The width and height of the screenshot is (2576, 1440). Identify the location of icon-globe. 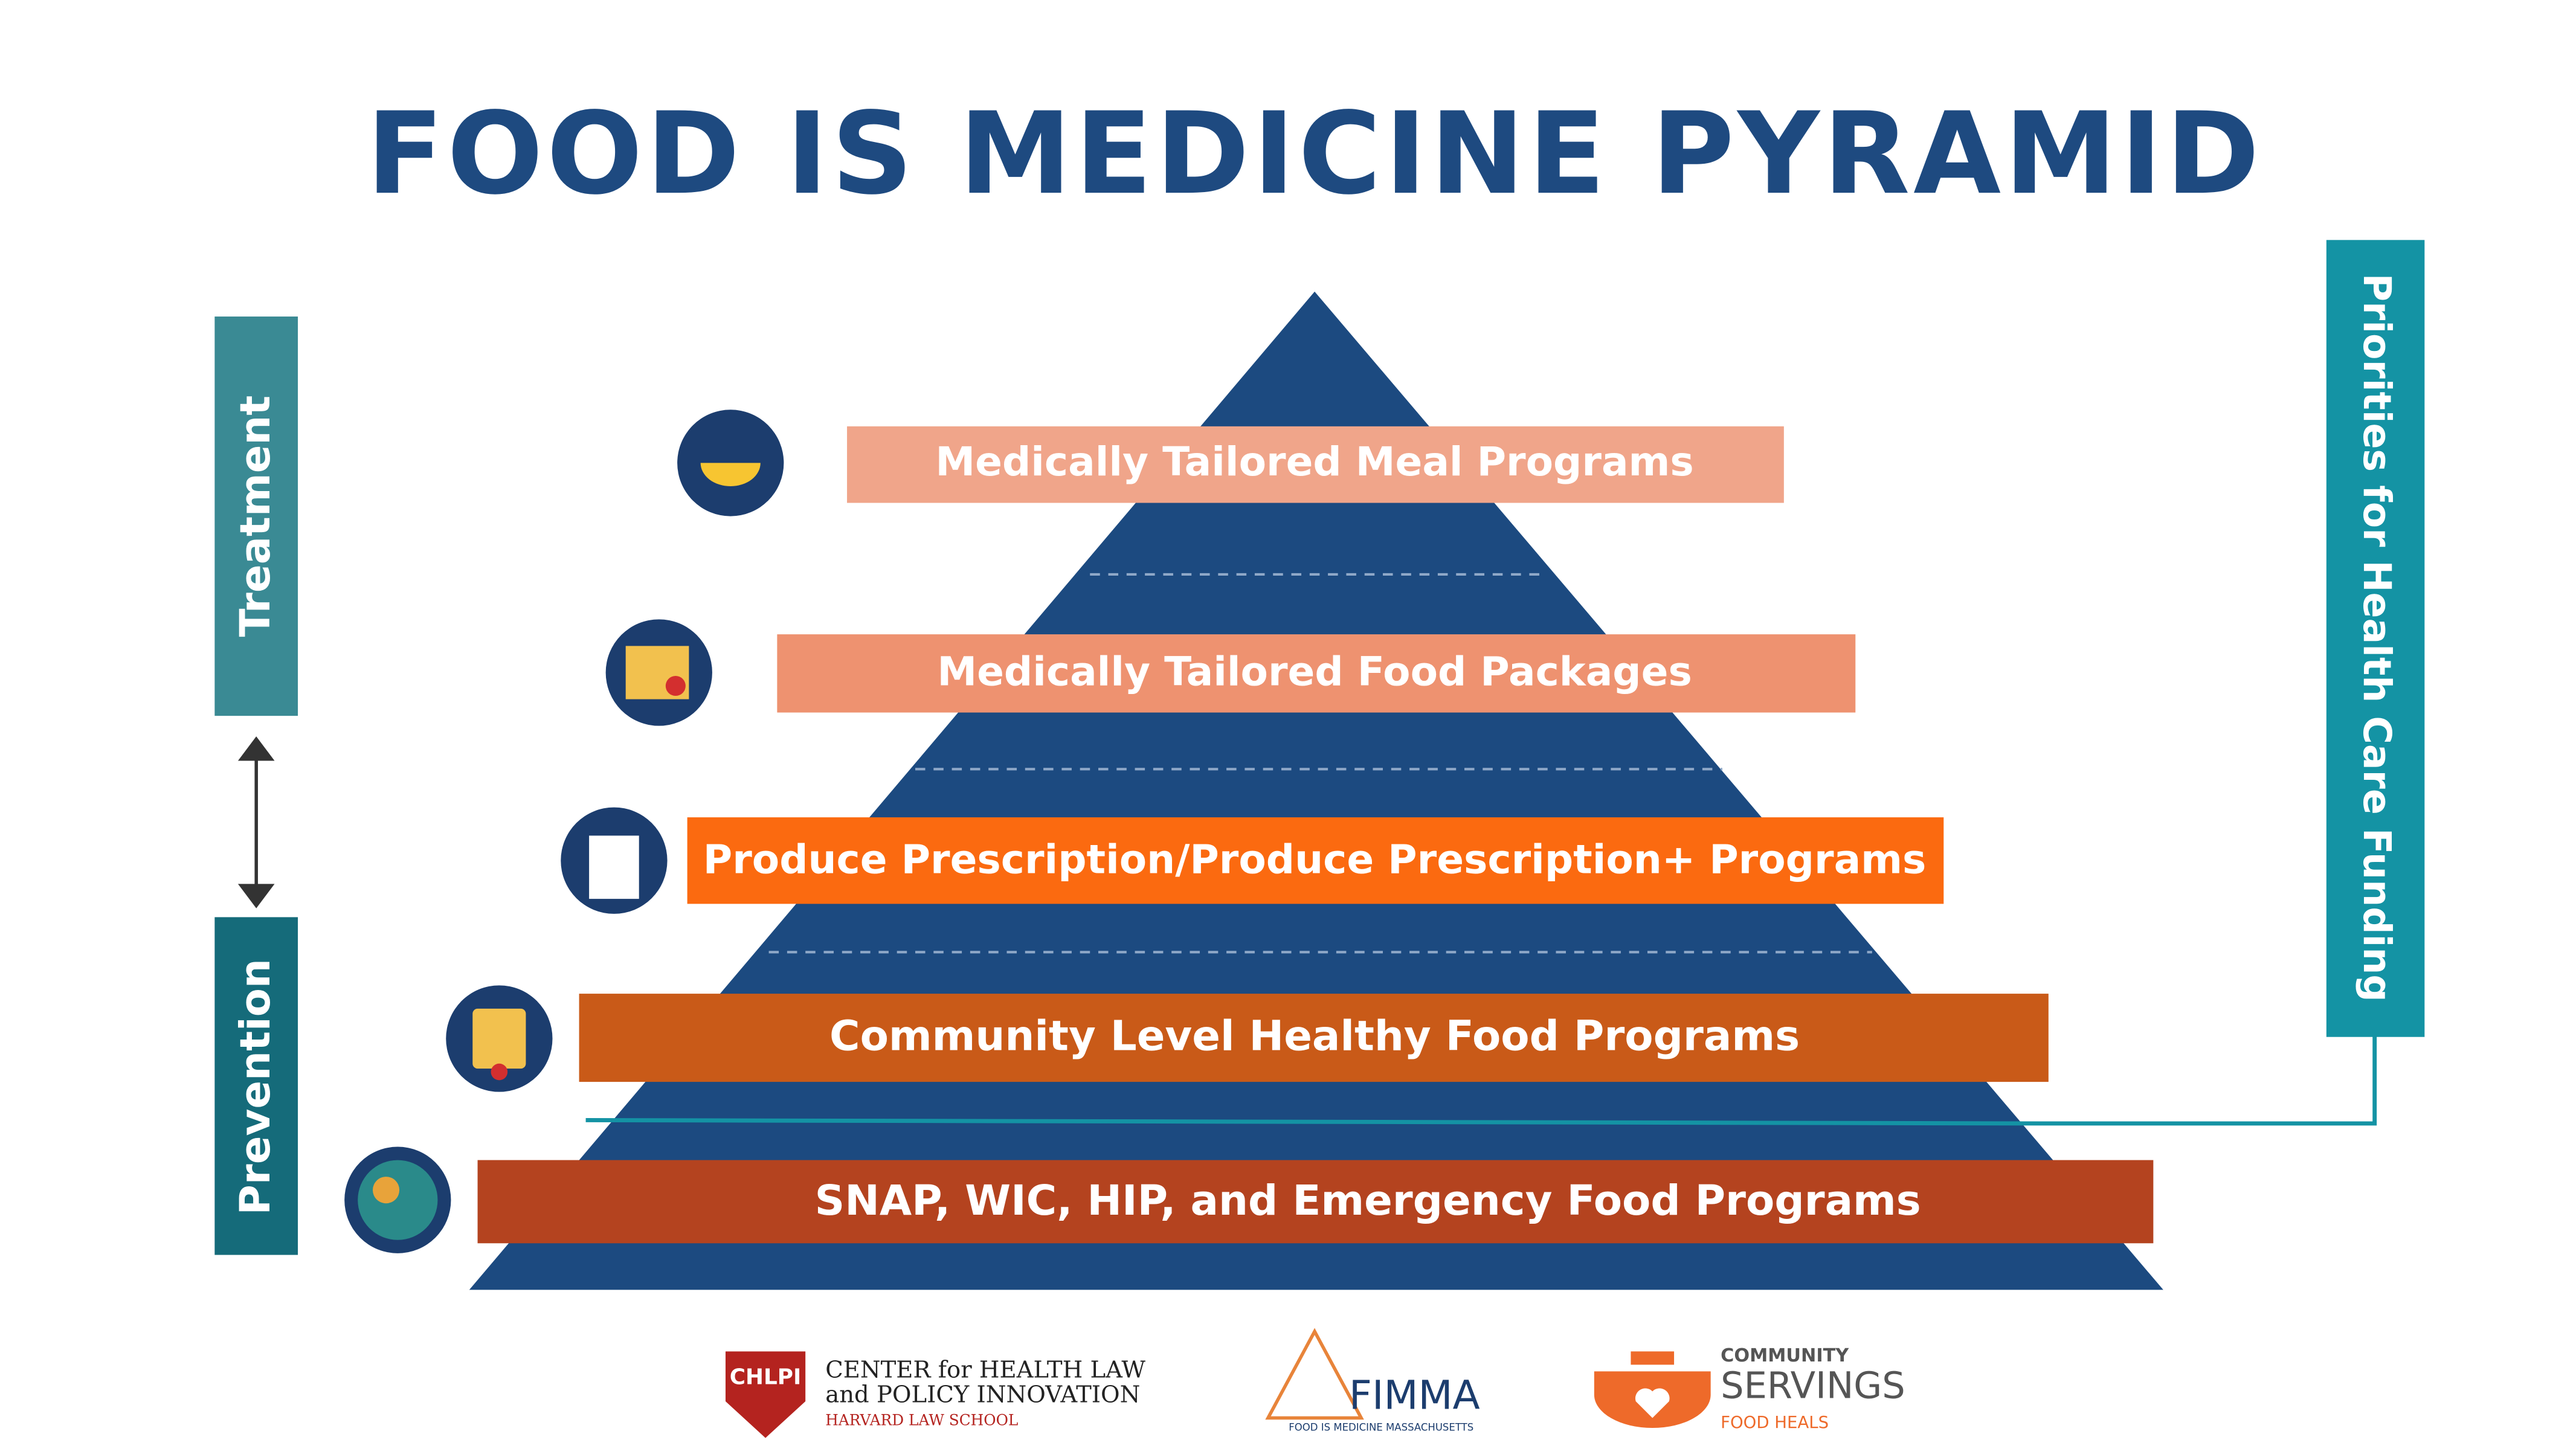
(398, 1200).